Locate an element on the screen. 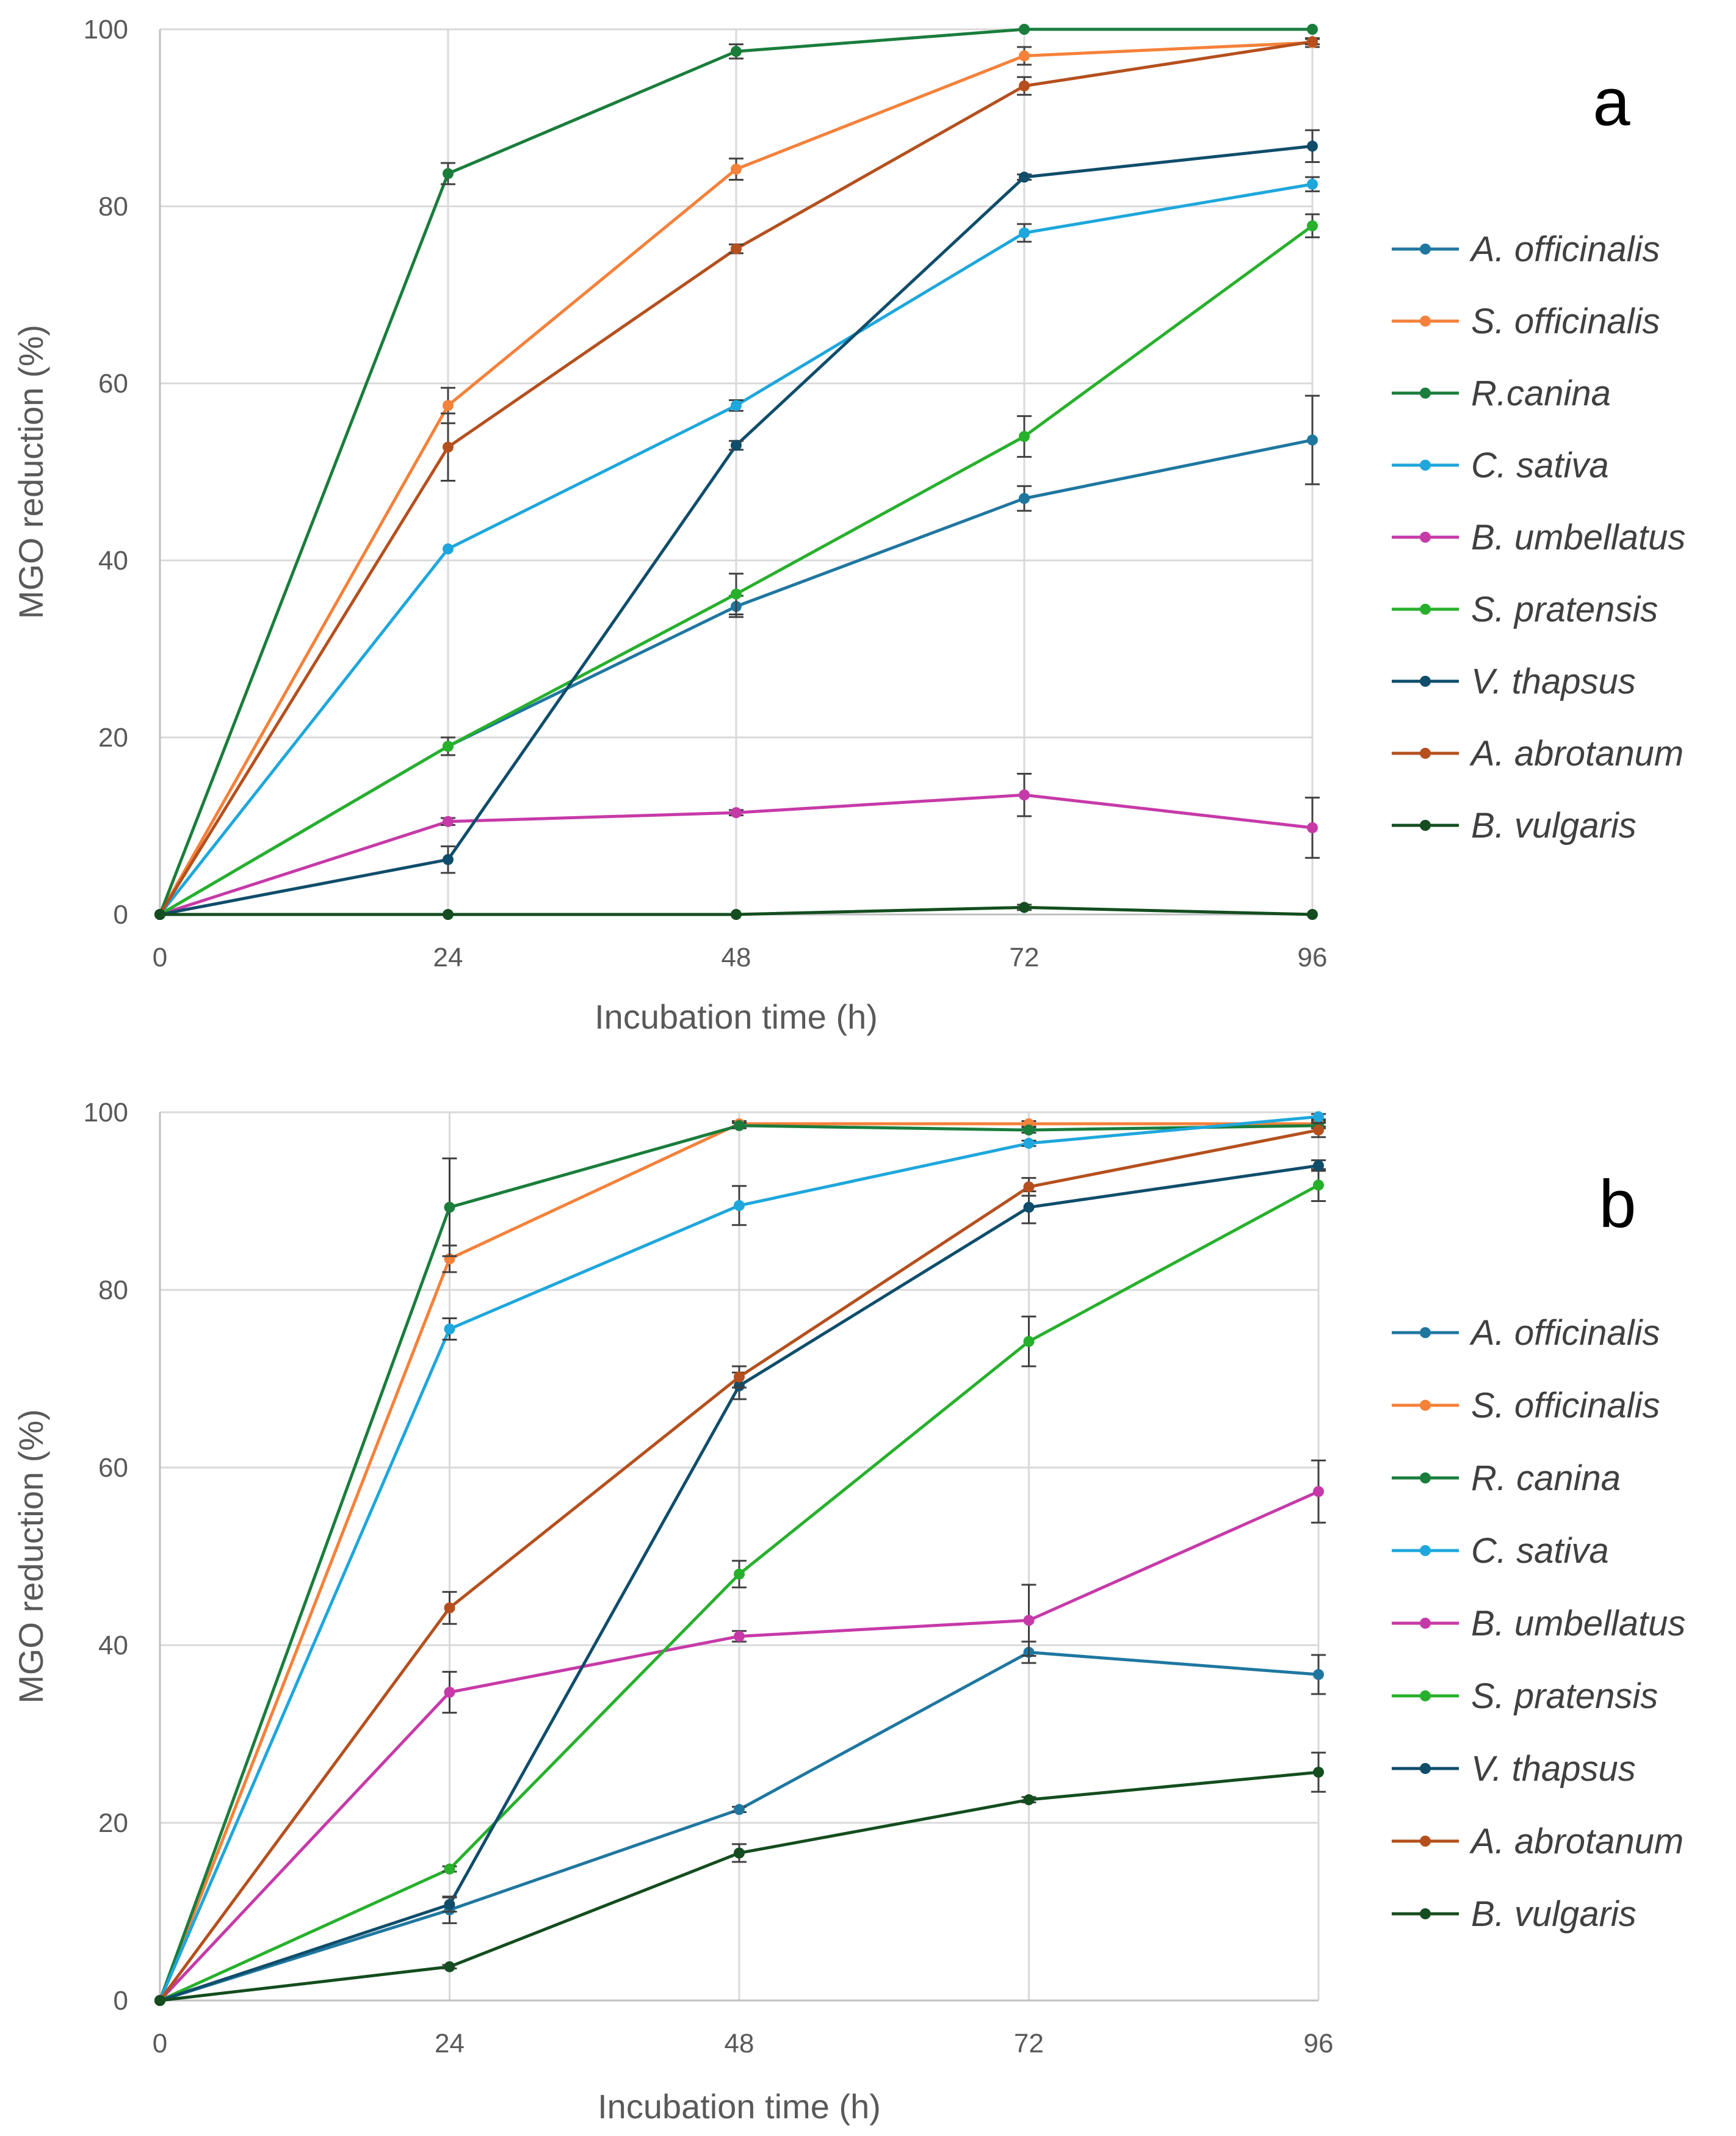 This screenshot has width=1736, height=2136. legend-entry: B. vulgaris is located at coordinates (1514, 1914).